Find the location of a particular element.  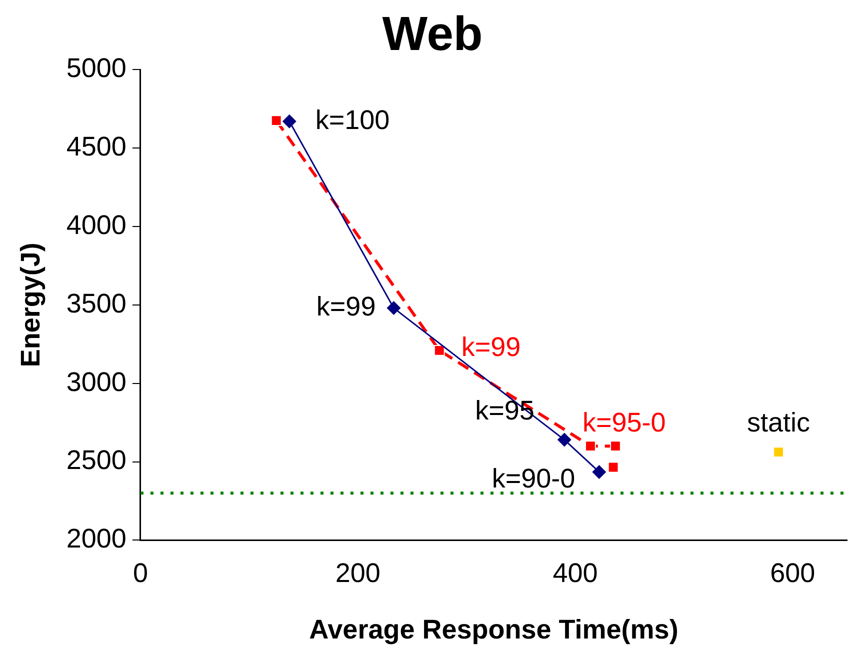

chart-title: Web is located at coordinates (432, 35).